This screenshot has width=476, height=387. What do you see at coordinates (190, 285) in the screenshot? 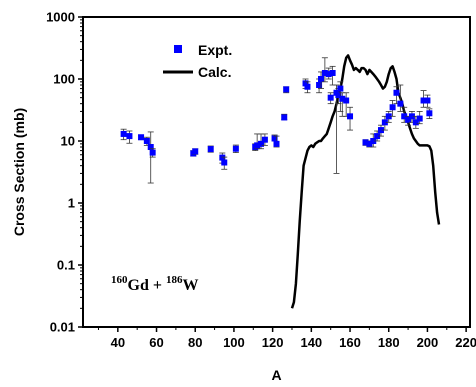
I see `annotation-symbol-b: W` at bounding box center [190, 285].